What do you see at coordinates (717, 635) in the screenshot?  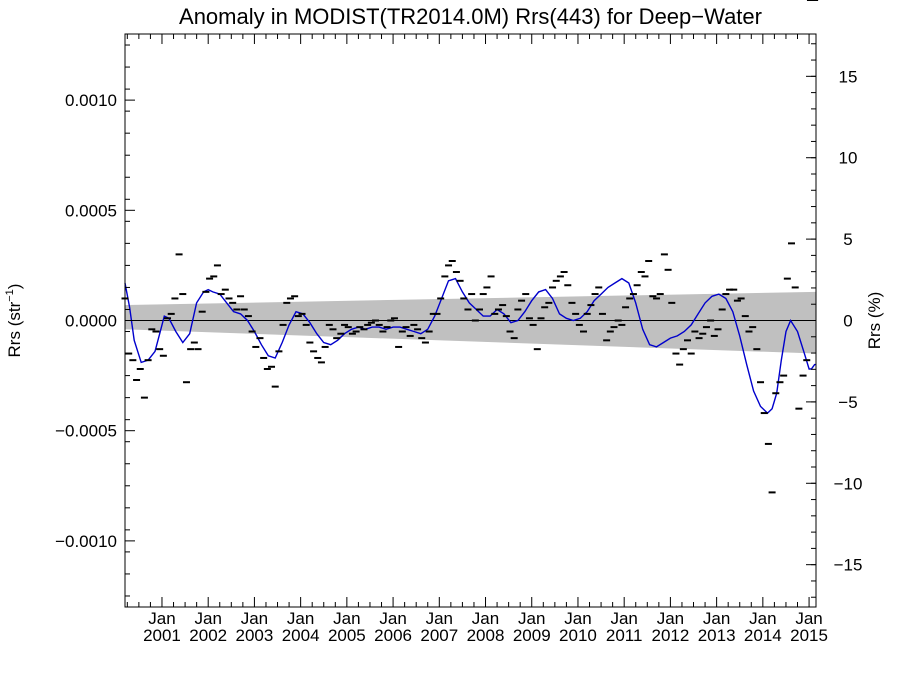 I see `x-tick-year: 2013` at bounding box center [717, 635].